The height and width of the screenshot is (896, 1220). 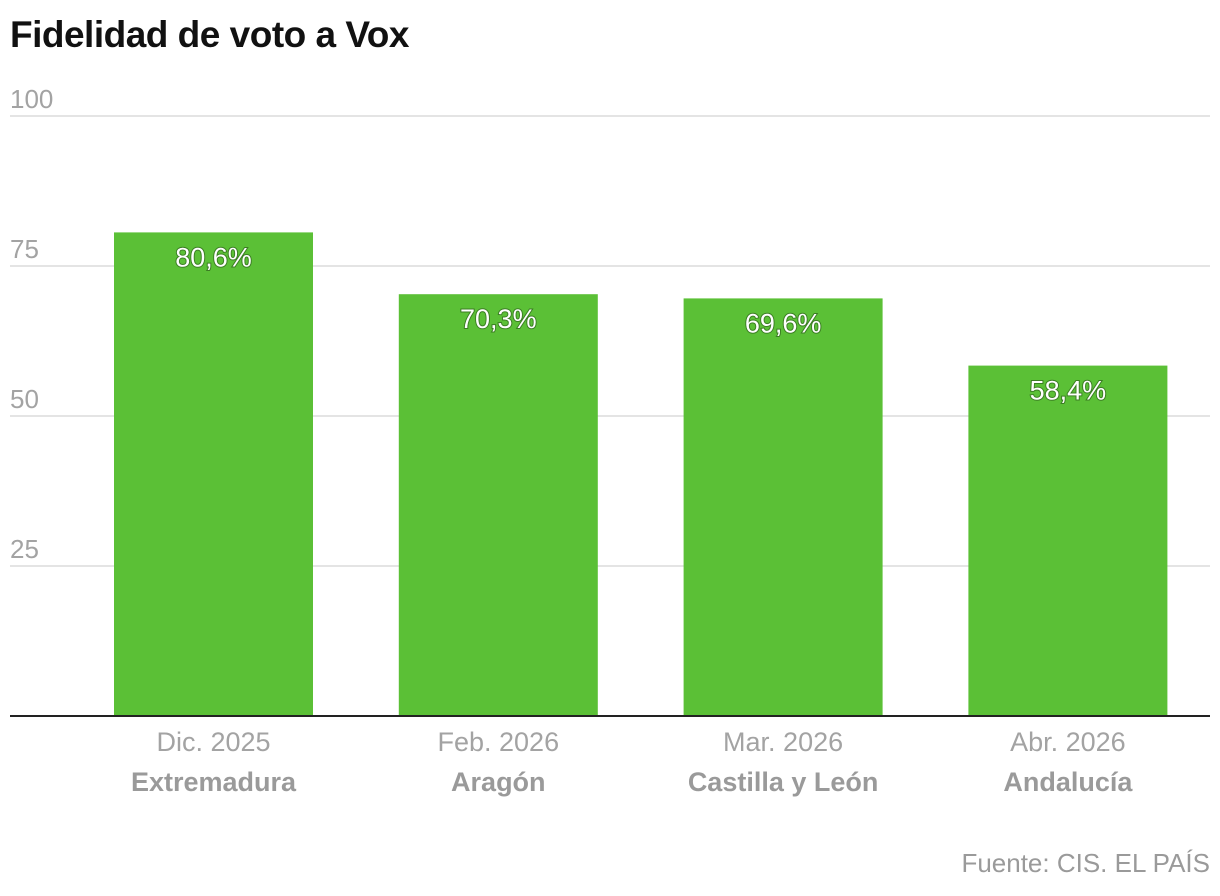 I want to click on bar-value-label-1: 80,6%, so click(x=213, y=257).